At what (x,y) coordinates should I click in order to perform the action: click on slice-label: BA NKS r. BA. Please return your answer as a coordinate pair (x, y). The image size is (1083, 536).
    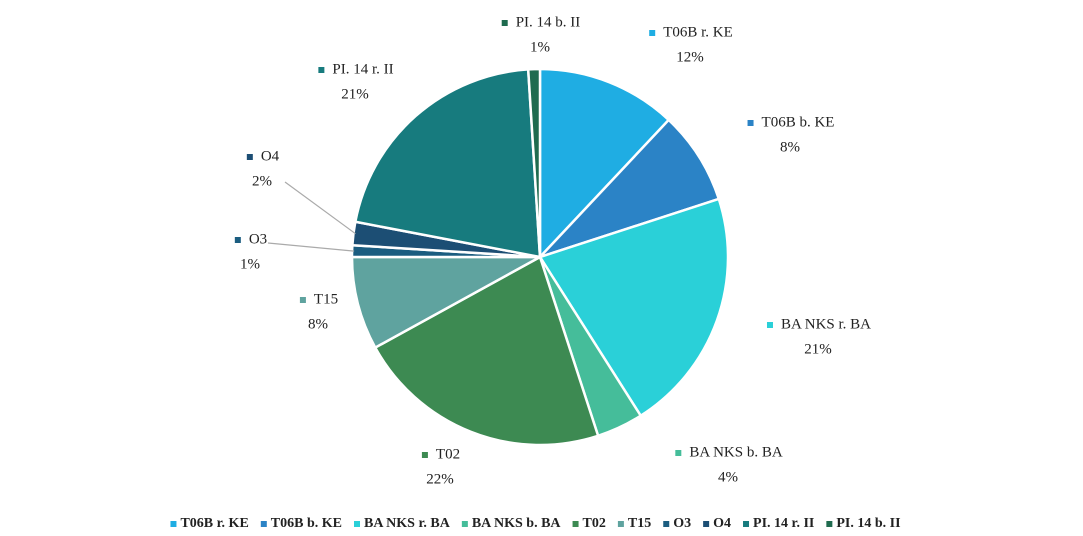
    Looking at the image, I should click on (826, 324).